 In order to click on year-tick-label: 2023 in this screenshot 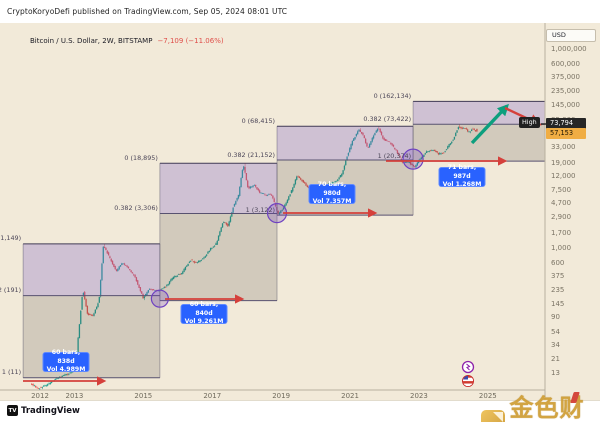, I will do `click(419, 396)`.